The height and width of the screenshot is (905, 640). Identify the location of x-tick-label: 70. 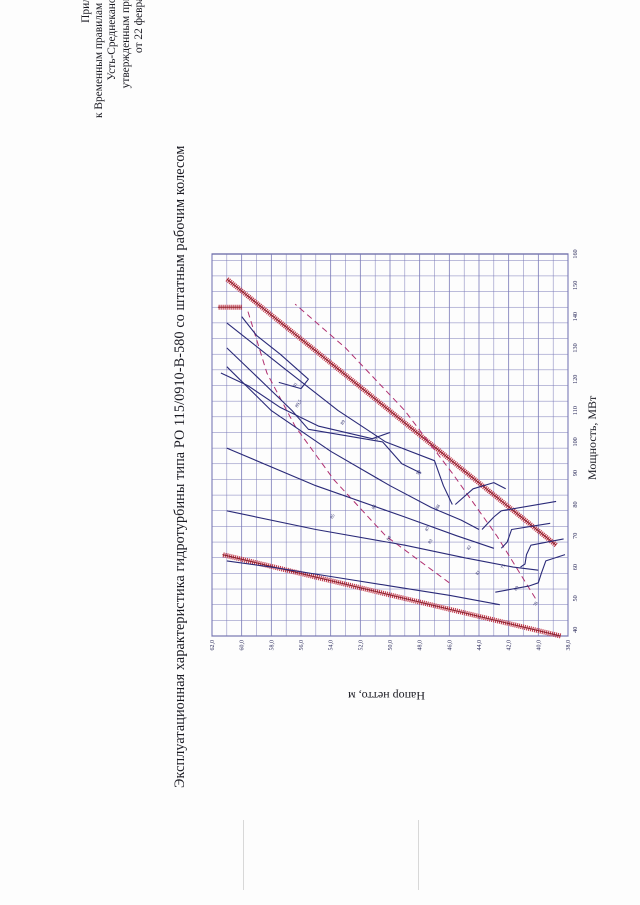
(575, 536).